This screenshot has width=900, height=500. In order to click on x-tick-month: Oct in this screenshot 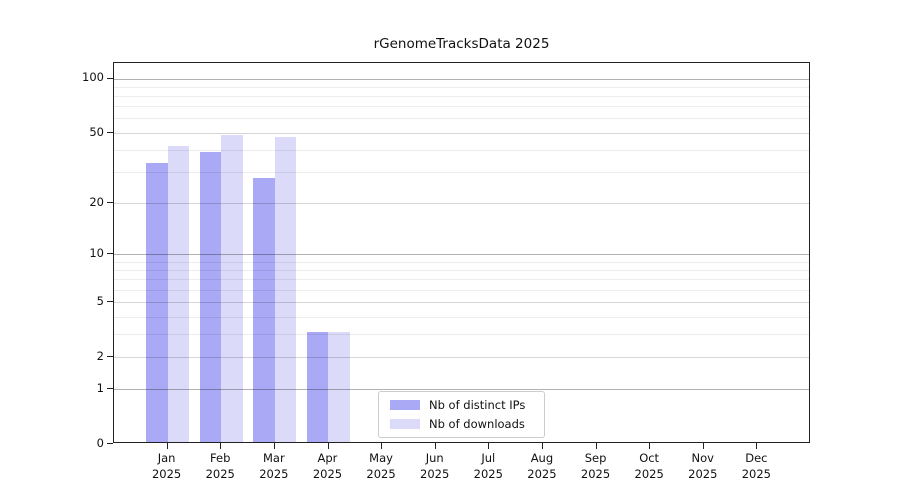, I will do `click(649, 458)`.